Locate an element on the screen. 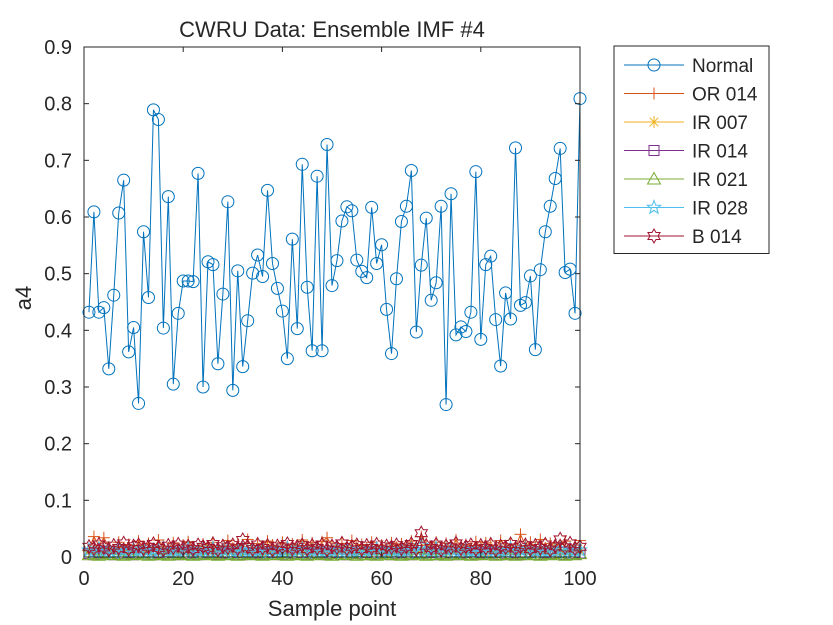 This screenshot has width=833, height=625. legend-item: B 014 is located at coordinates (683, 237).